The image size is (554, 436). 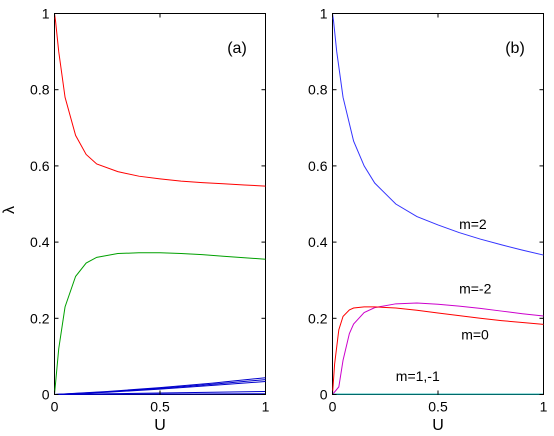 I want to click on panel-label-b: (b), so click(x=515, y=48).